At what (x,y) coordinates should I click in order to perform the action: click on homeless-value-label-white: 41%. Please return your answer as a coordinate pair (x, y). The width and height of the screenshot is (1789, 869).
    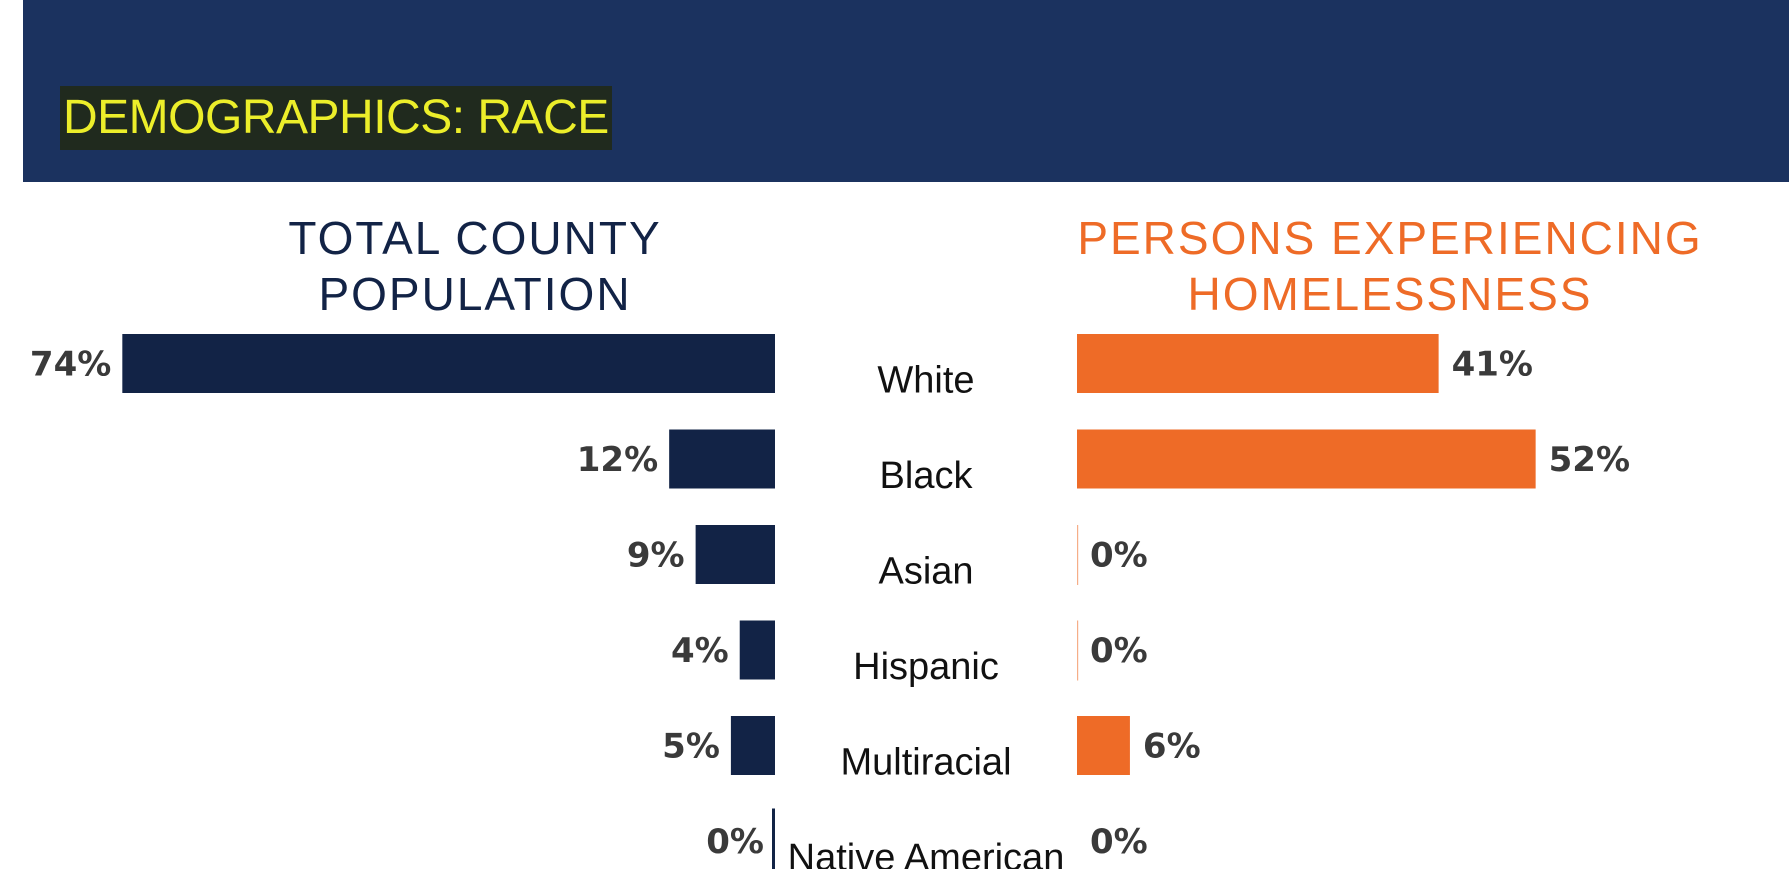
    Looking at the image, I should click on (1492, 365).